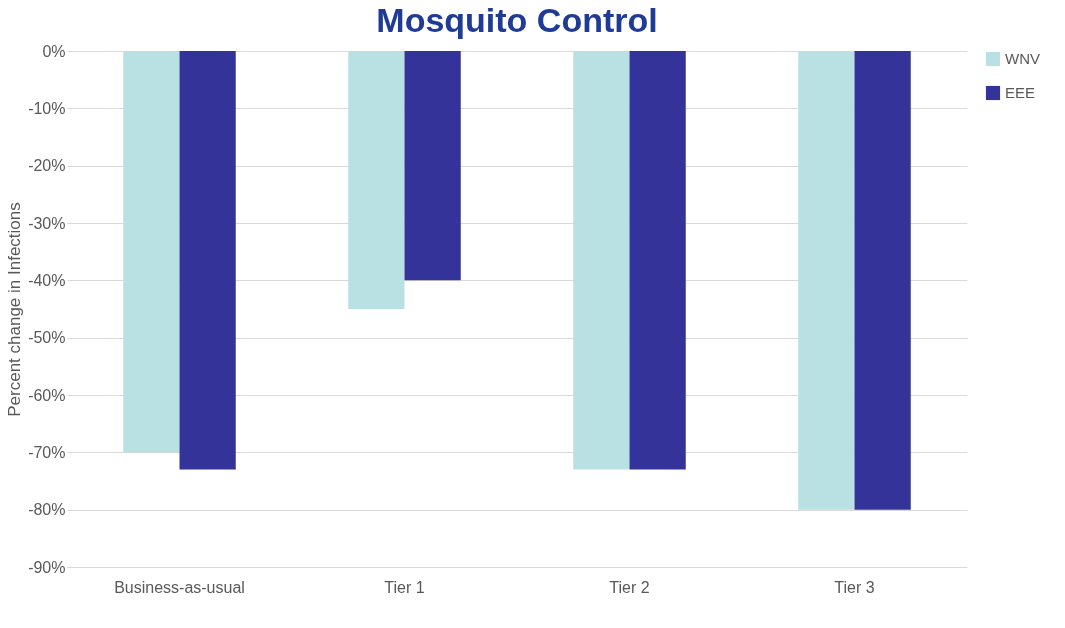 This screenshot has width=1065, height=628. I want to click on y-tick-label: -60%, so click(47, 395).